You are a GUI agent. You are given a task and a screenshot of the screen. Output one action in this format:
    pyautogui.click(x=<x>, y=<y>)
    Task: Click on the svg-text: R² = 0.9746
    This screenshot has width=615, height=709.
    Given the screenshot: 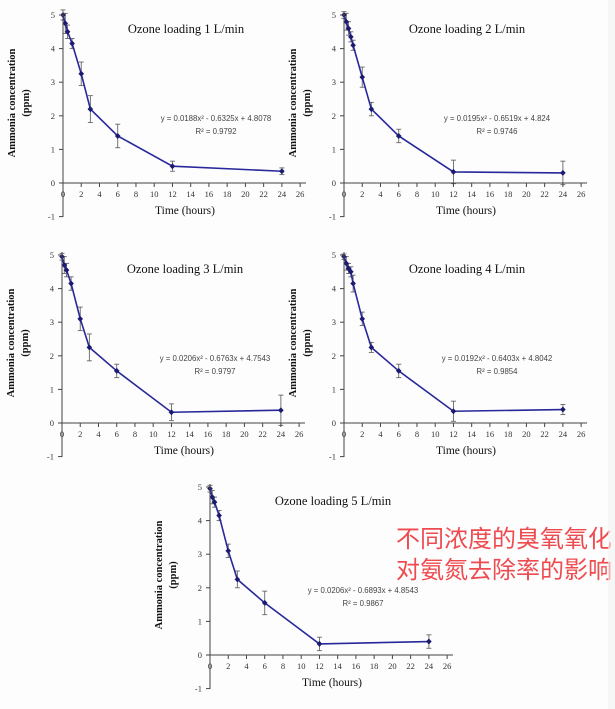 What is the action you would take?
    pyautogui.click(x=497, y=131)
    